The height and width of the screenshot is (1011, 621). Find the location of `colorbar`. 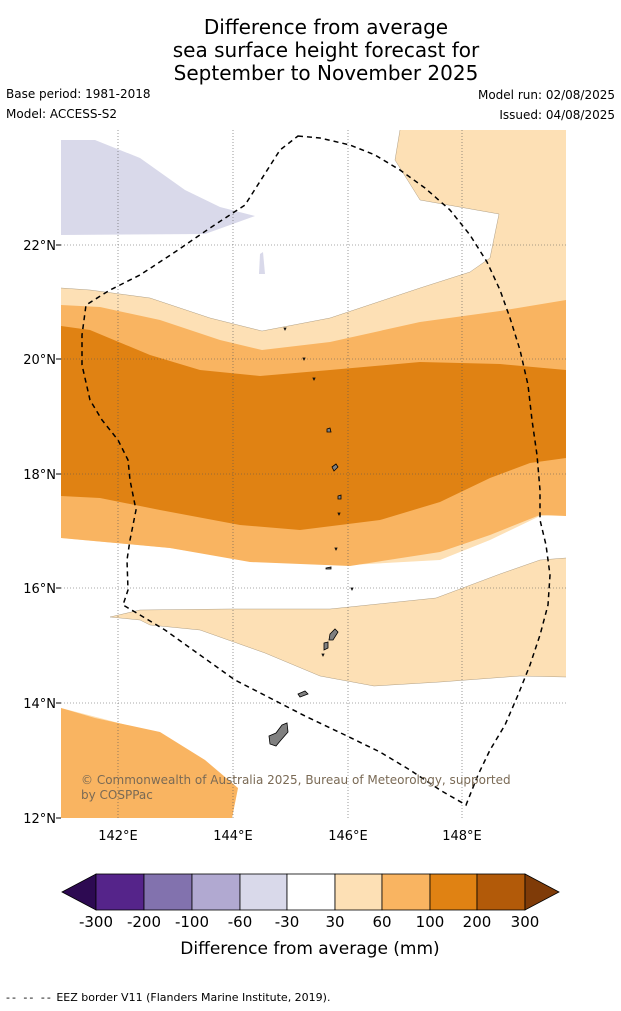

colorbar is located at coordinates (310, 892).